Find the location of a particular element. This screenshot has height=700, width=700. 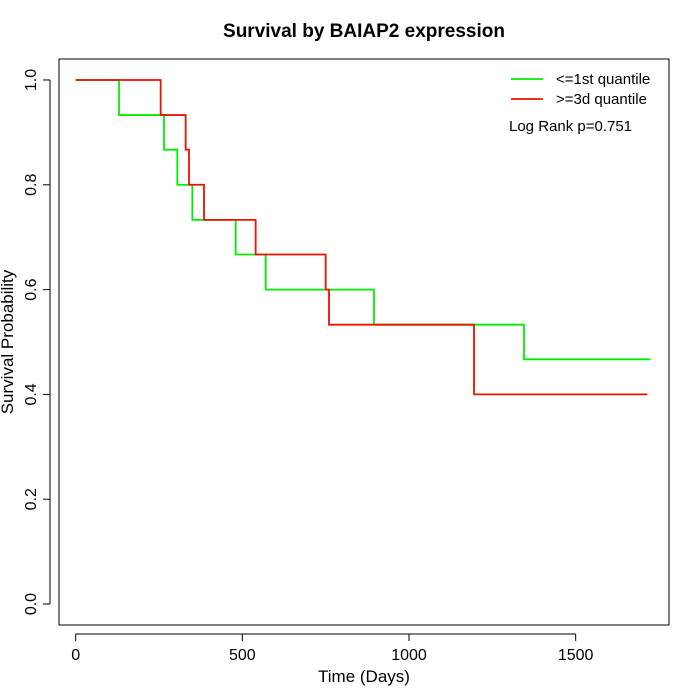

y-axis: 0.0 0.2 0.4 0.6 0.8 1.0 is located at coordinates (37, 342).